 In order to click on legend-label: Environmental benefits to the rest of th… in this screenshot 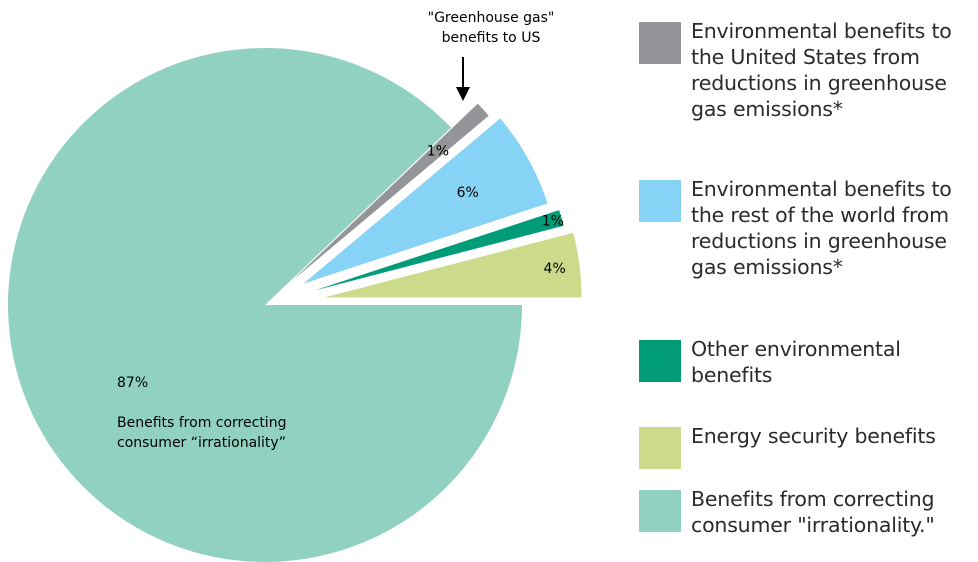, I will do `click(821, 228)`.